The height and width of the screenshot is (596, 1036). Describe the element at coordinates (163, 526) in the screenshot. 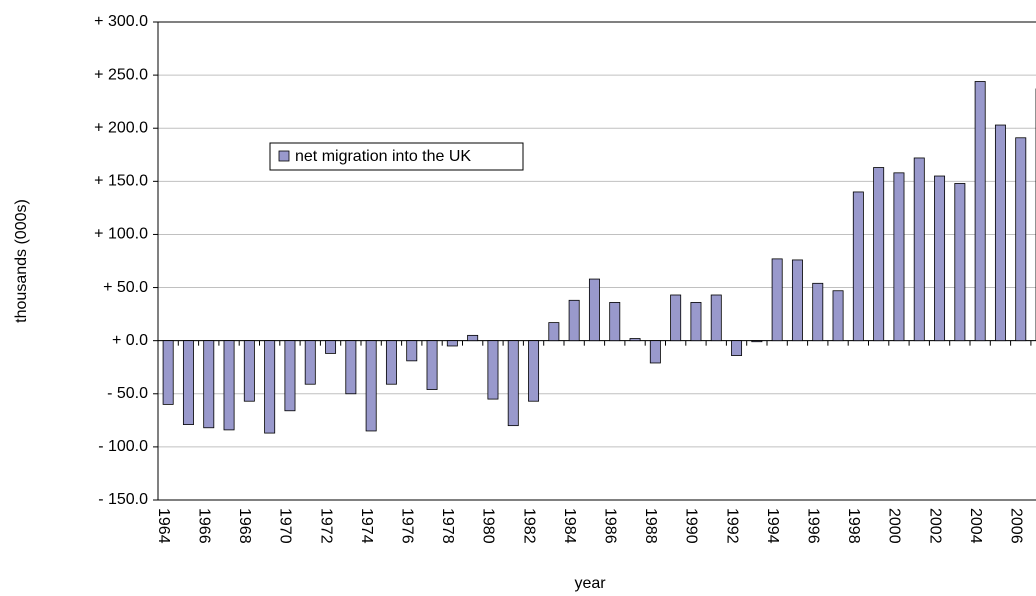

I see `x-tick-label: 1964` at that location.